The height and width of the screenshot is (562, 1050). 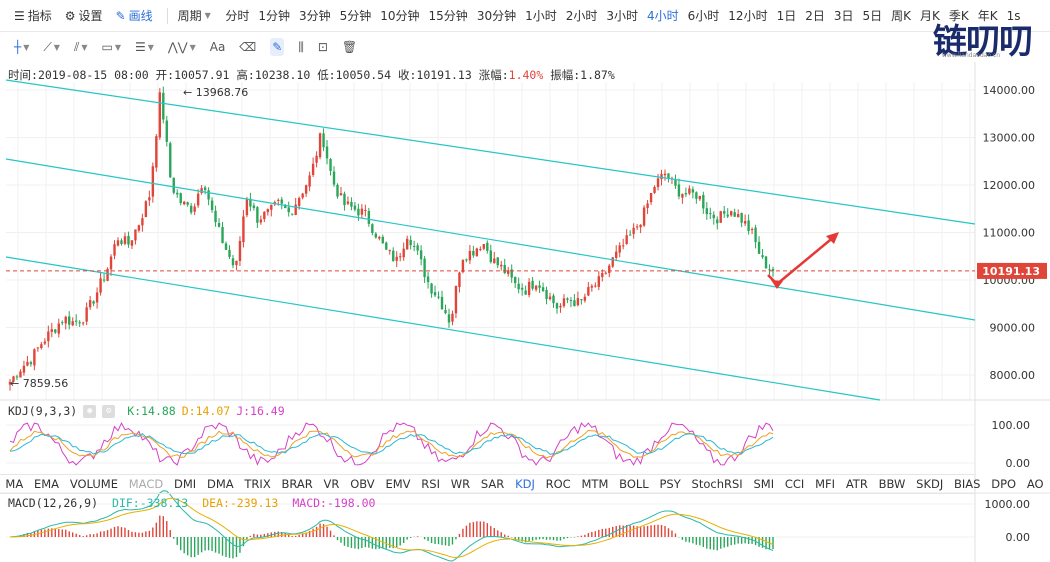 I want to click on settings-button: ⚙ 设置, so click(x=84, y=15).